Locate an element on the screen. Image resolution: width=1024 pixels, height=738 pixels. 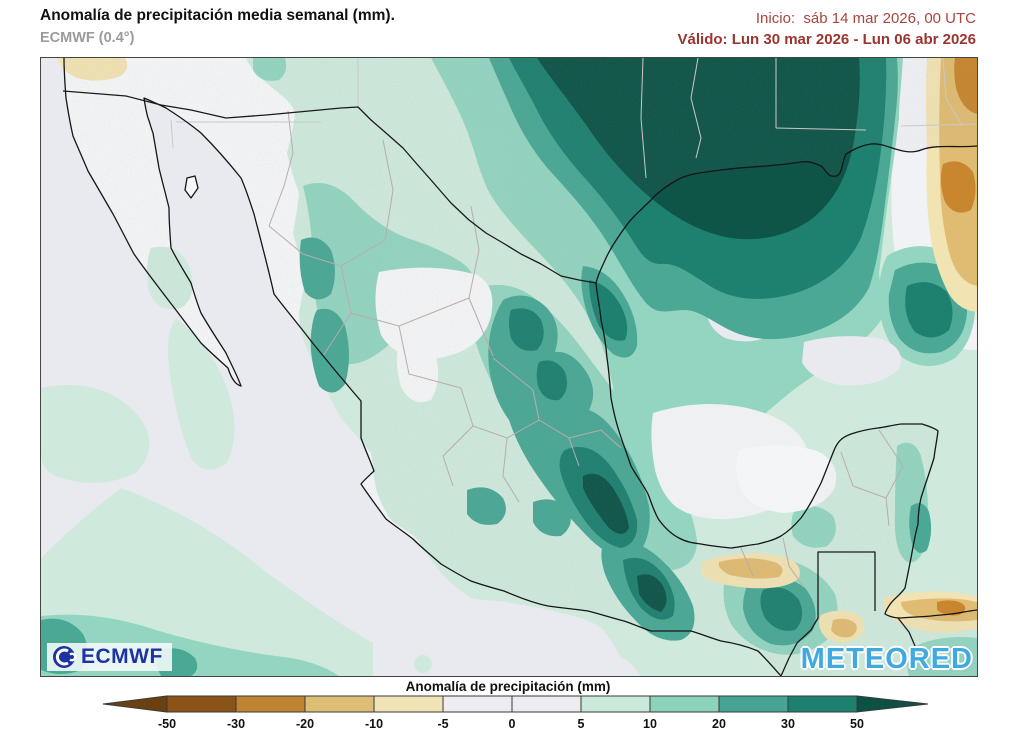
svg-text: 20 is located at coordinates (719, 724).